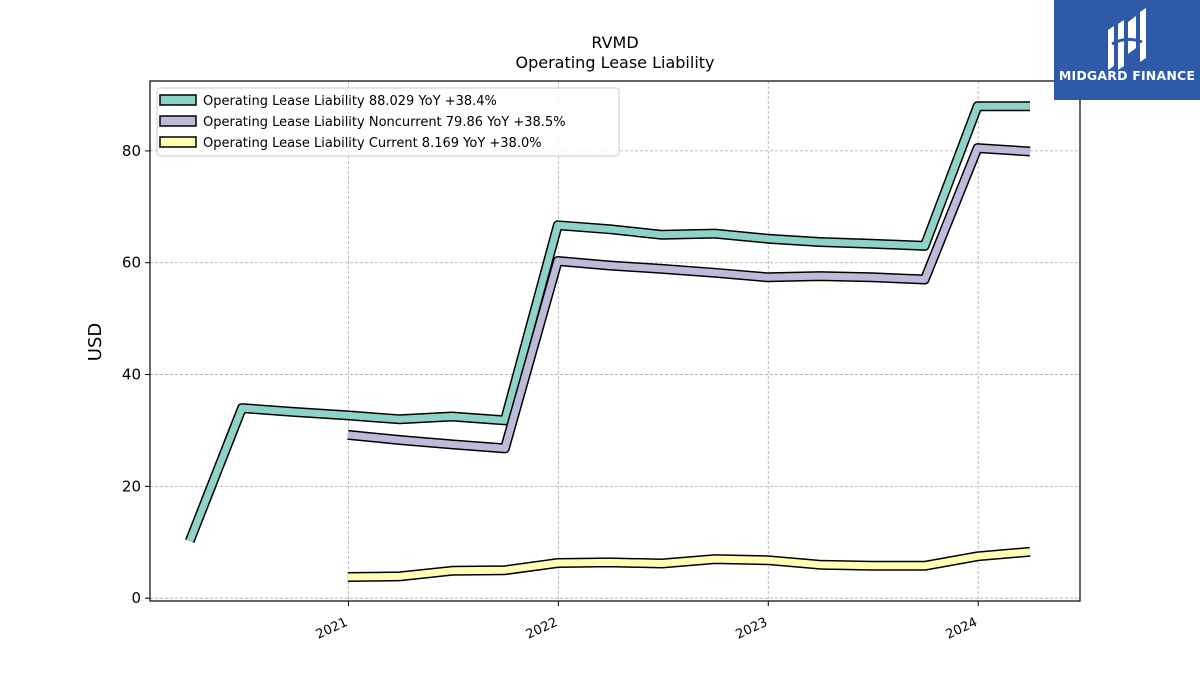 Image resolution: width=1200 pixels, height=675 pixels. I want to click on series-2-line, so click(689, 564).